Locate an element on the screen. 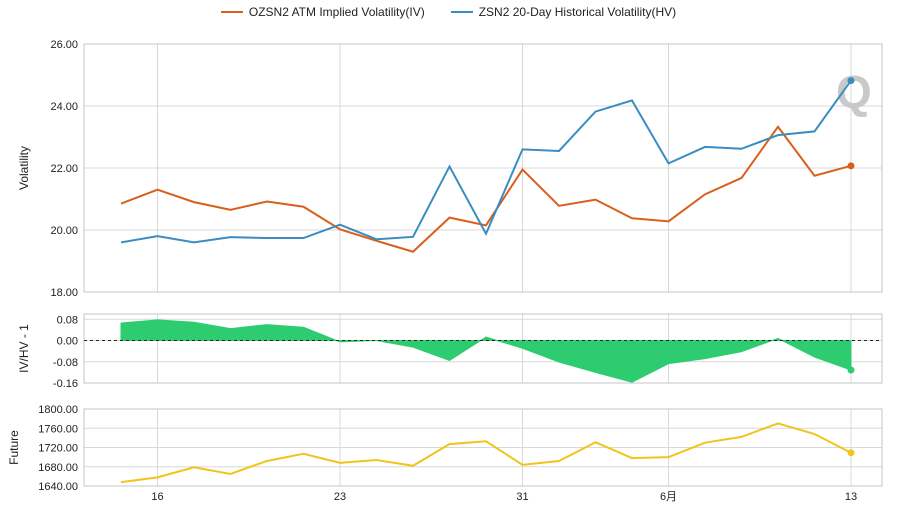 The width and height of the screenshot is (897, 507). ratio-end-point is located at coordinates (851, 370).